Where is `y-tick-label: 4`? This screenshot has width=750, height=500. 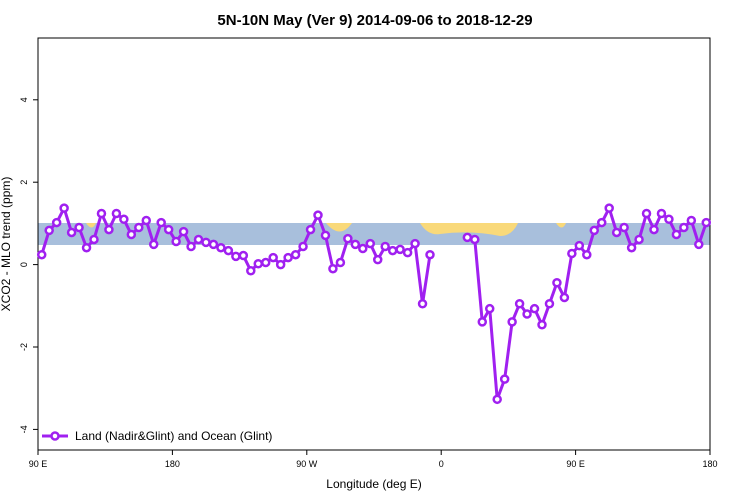 y-tick-label: 4 is located at coordinates (24, 99).